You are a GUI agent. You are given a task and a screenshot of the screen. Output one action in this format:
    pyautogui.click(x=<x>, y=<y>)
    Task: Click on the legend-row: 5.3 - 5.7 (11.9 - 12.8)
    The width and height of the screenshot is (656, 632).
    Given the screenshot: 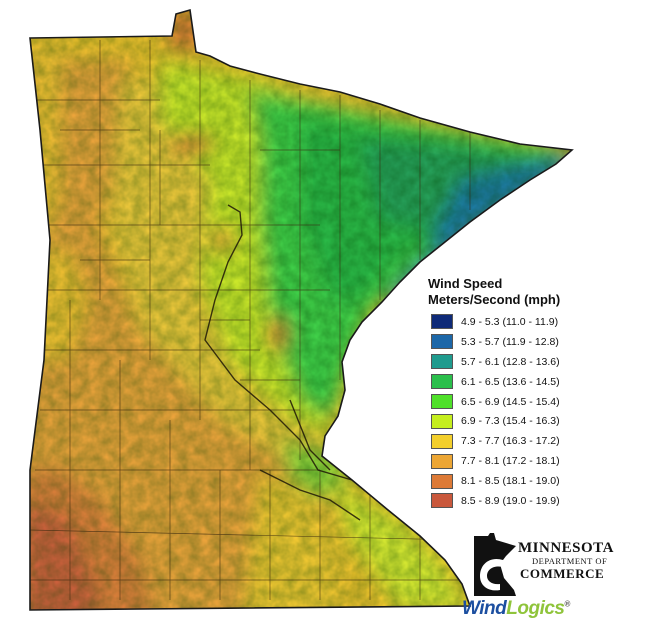 What is the action you would take?
    pyautogui.click(x=528, y=342)
    